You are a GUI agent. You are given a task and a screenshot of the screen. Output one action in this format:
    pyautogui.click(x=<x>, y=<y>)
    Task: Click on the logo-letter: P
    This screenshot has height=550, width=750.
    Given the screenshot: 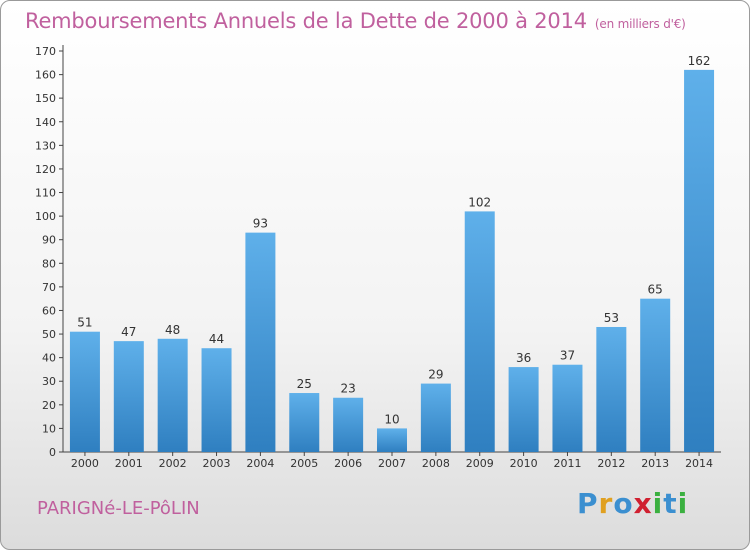 What is the action you would take?
    pyautogui.click(x=588, y=503)
    